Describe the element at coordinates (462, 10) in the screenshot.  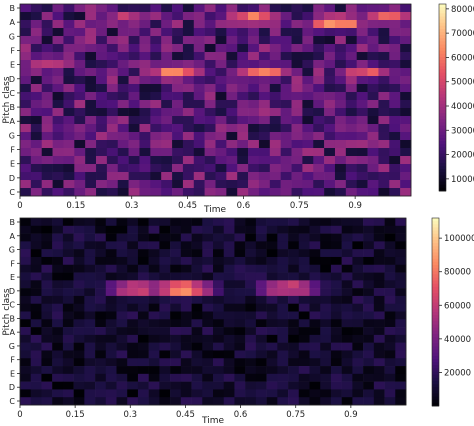
I see `colorbar-tick-label: 80000` at that location.